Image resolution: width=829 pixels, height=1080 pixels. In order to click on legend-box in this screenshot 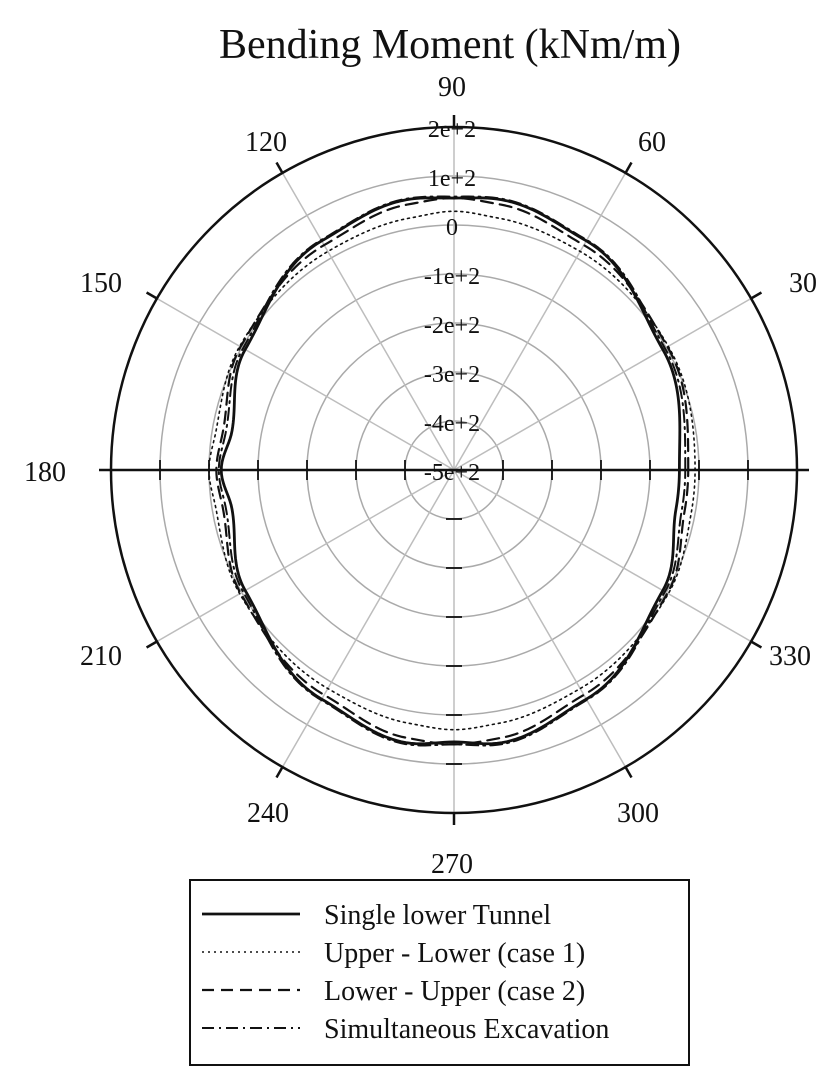, I will do `click(439, 972)`.